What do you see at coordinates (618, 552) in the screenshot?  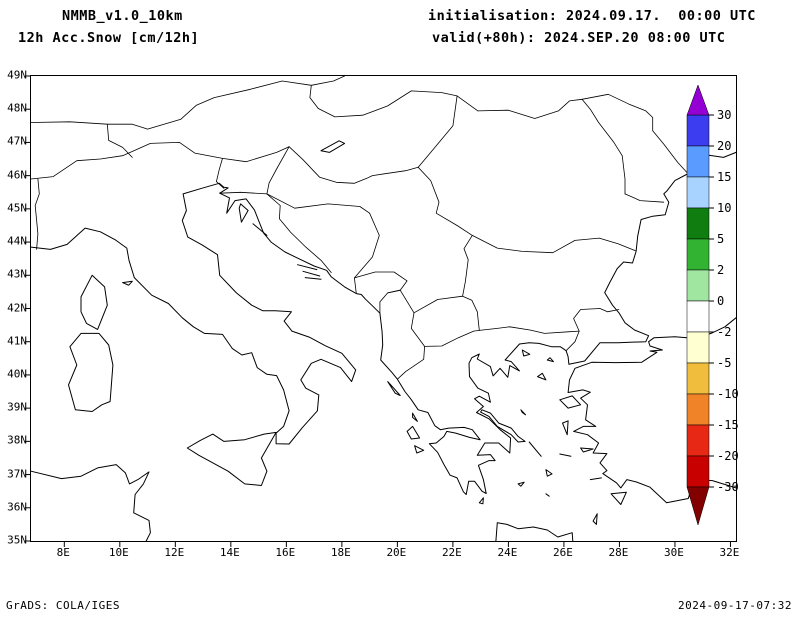 I see `lon-tick-label: 28E` at bounding box center [618, 552].